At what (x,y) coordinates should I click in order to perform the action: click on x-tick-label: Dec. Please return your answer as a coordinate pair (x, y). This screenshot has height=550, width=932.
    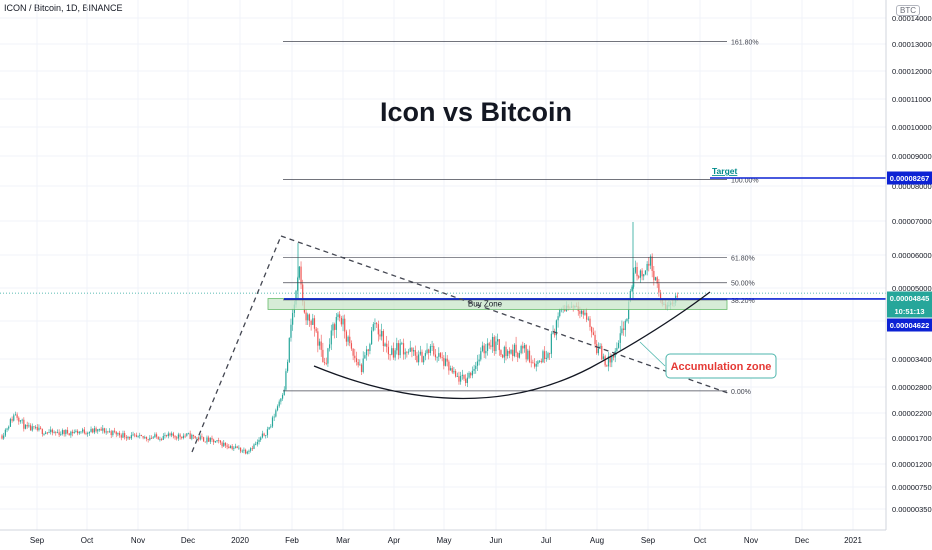
    Looking at the image, I should click on (188, 540).